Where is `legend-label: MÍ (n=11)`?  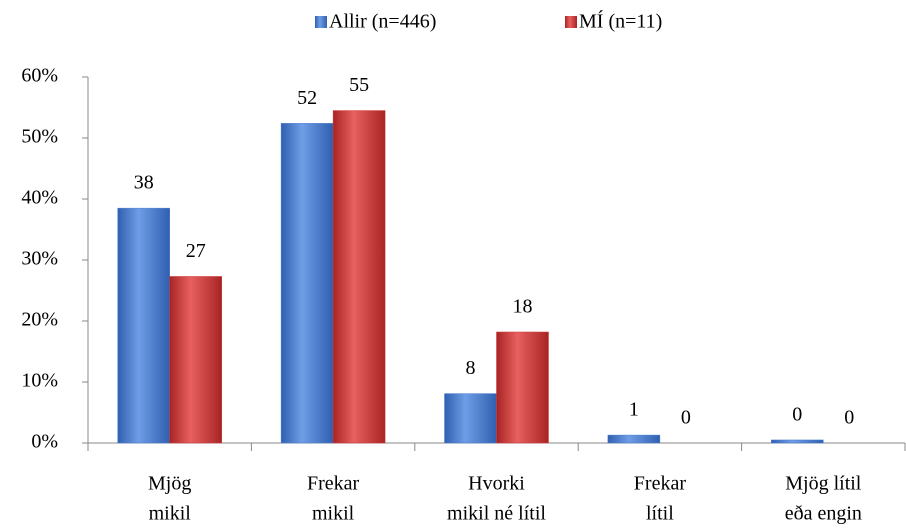 legend-label: MÍ (n=11) is located at coordinates (620, 21).